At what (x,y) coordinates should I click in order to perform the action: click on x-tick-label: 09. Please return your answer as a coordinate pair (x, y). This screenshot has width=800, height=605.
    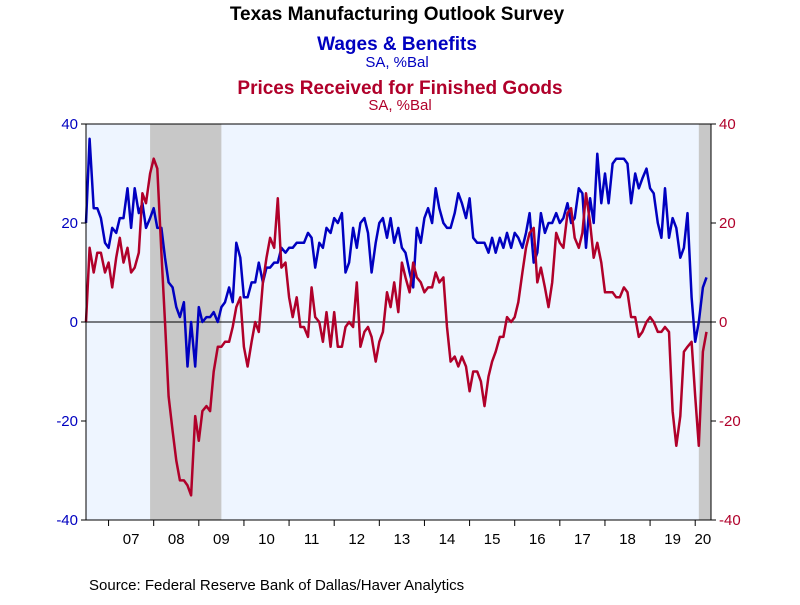
    Looking at the image, I should click on (221, 539).